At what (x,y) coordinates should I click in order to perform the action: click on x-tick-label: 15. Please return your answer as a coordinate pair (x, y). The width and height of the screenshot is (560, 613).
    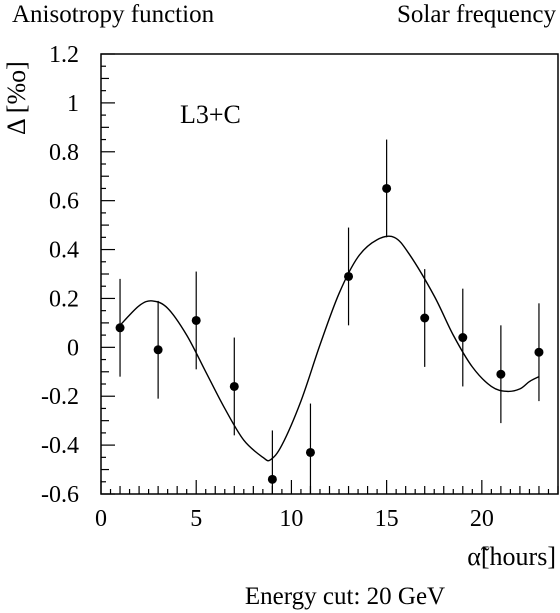
    Looking at the image, I should click on (387, 519).